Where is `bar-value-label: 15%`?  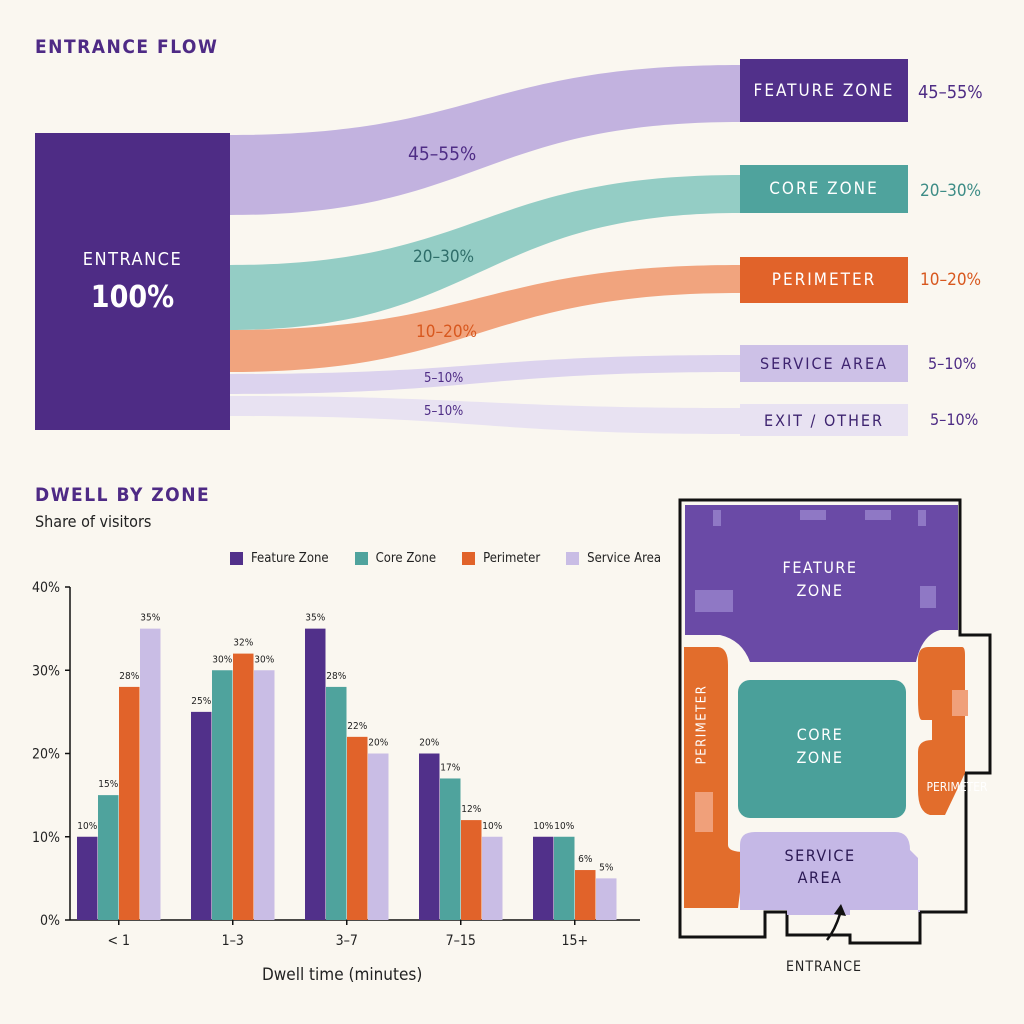 bar-value-label: 15% is located at coordinates (108, 784).